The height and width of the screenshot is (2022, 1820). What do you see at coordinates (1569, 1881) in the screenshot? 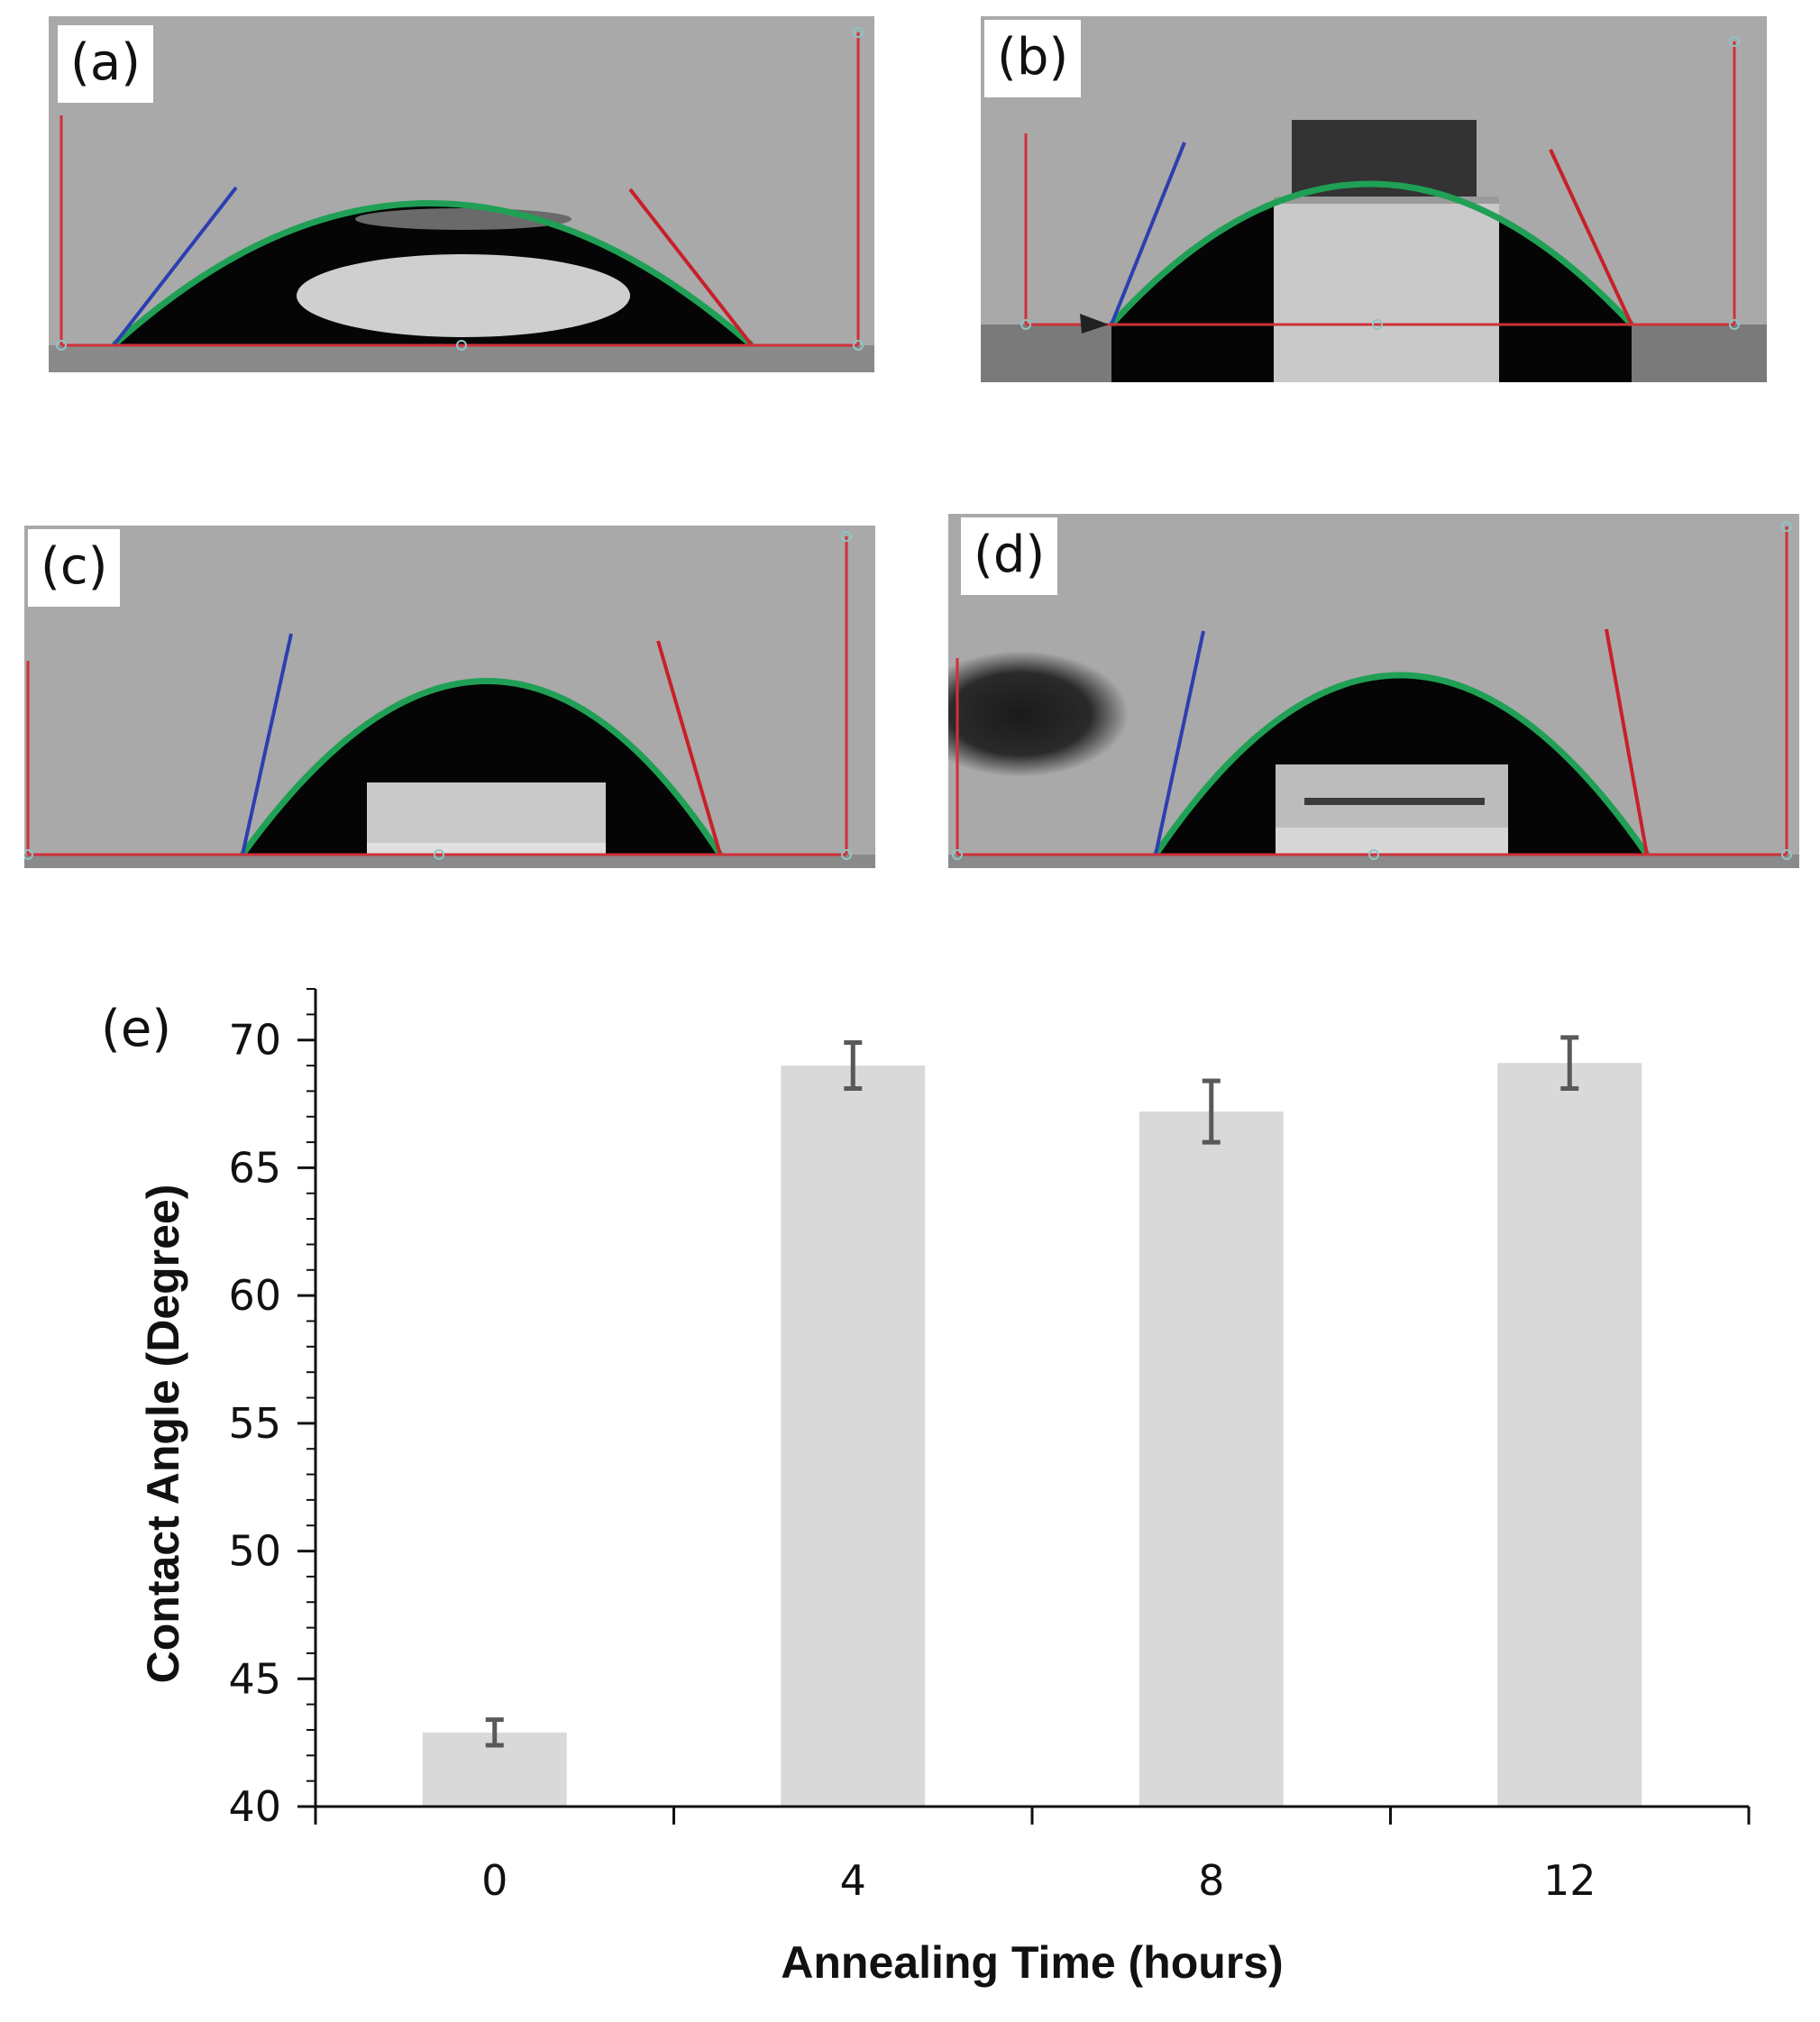
I see `x-tick-label: 12` at bounding box center [1569, 1881].